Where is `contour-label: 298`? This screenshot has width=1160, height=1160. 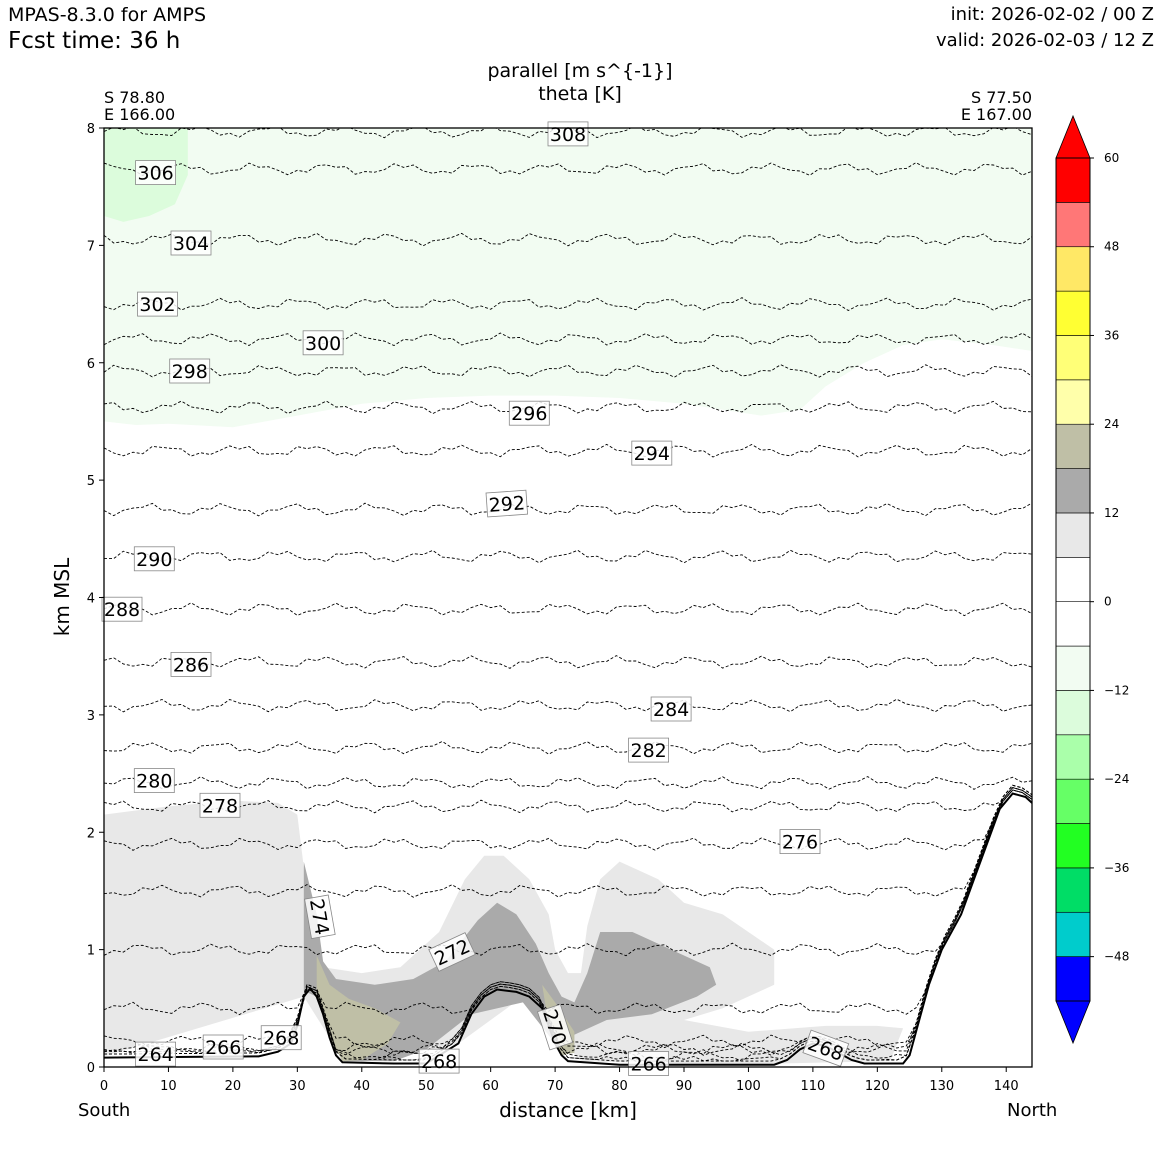
contour-label: 298 is located at coordinates (190, 371).